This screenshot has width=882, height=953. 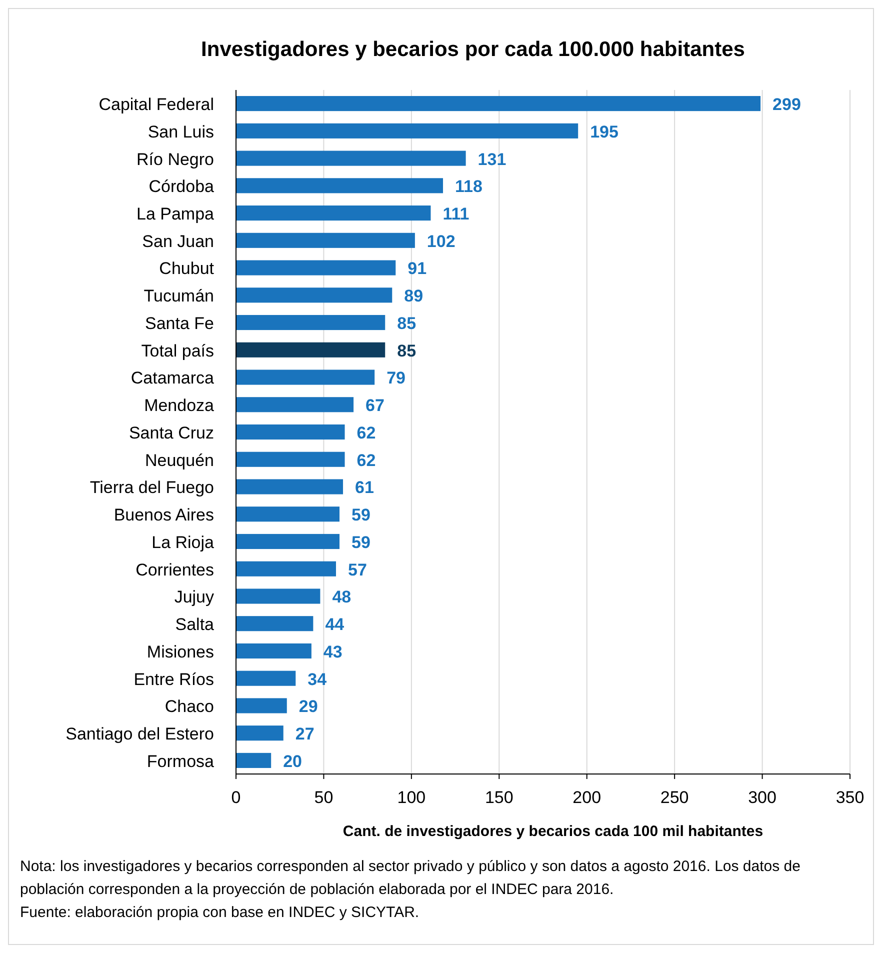 I want to click on x-tick-label: 50, so click(x=324, y=797).